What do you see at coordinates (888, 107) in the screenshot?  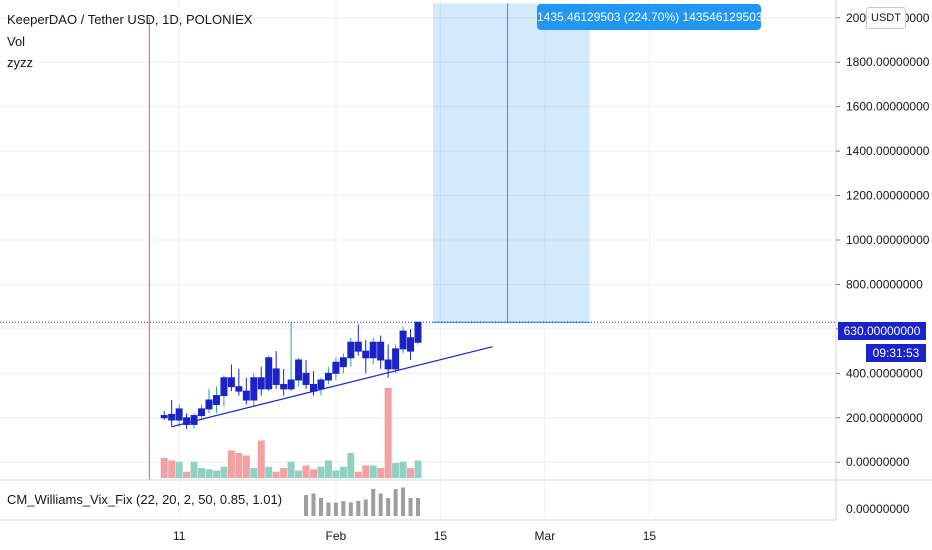 I see `price-tick-label: 1600.00000000` at bounding box center [888, 107].